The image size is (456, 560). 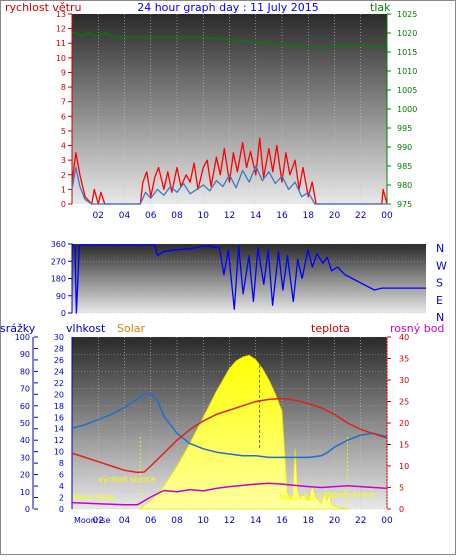 I want to click on series-dewpoint, so click(x=229, y=494).